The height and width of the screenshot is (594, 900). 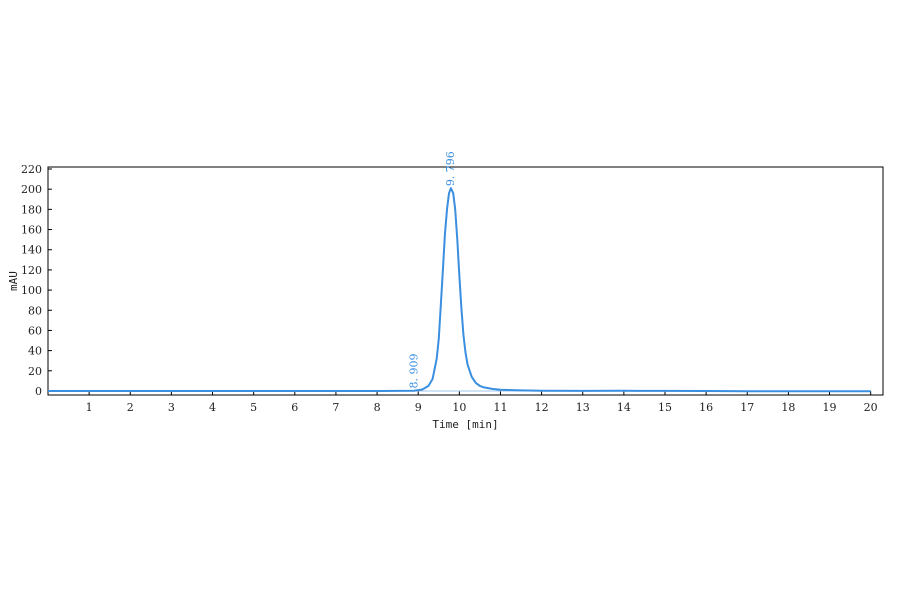 What do you see at coordinates (31, 230) in the screenshot?
I see `y-tick-label: 160` at bounding box center [31, 230].